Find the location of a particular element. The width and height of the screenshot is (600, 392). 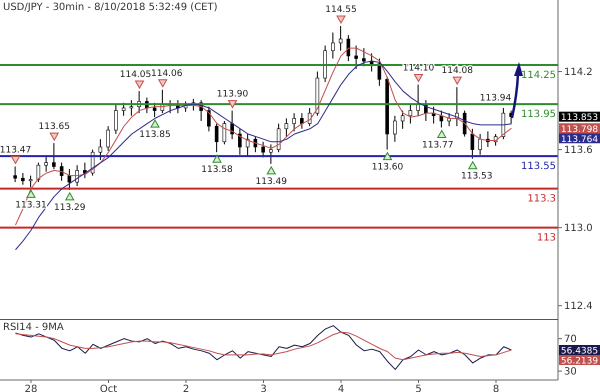

y-tick-label: 113.0 is located at coordinates (578, 228).